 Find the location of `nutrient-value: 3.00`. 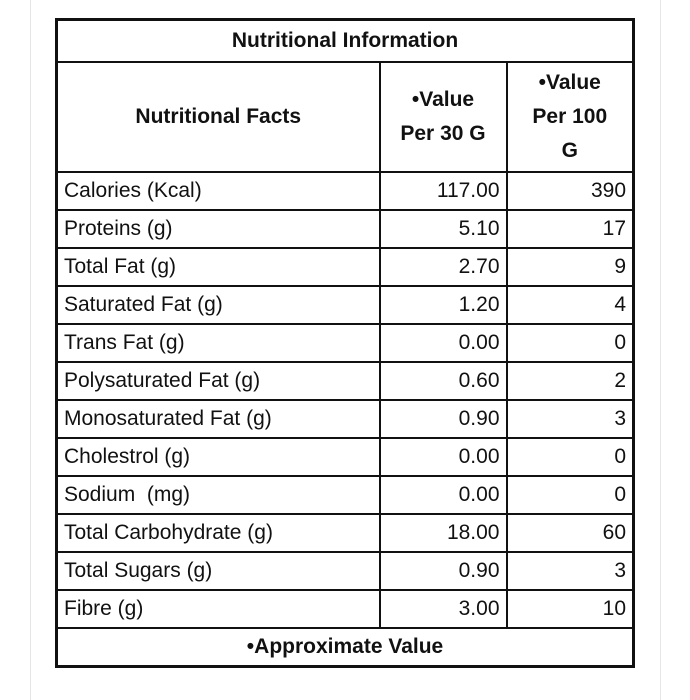

nutrient-value: 3.00 is located at coordinates (443, 609).